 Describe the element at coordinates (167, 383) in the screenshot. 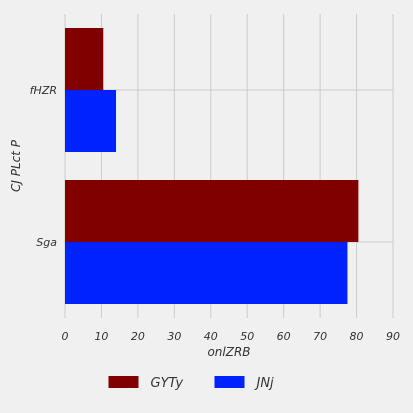

I see `legend-label-GYTy: GYTy` at that location.